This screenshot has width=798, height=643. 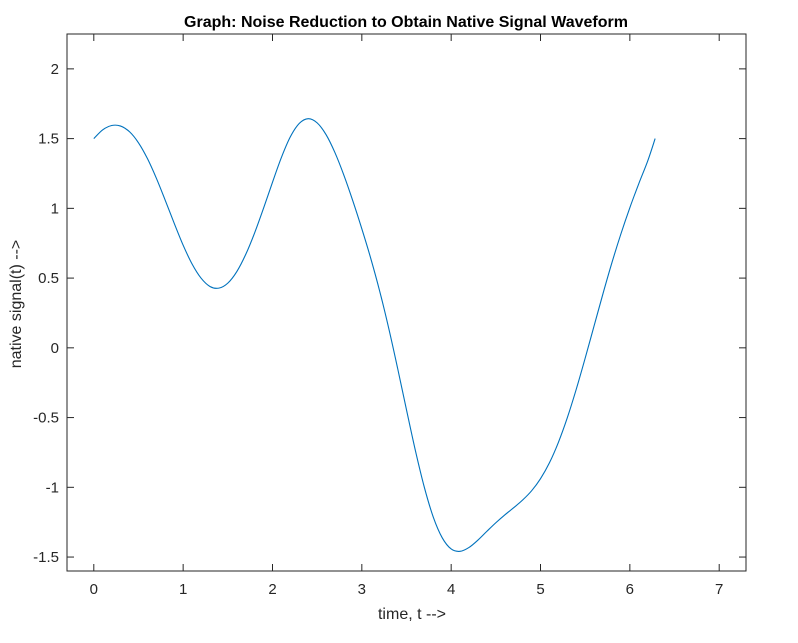 What do you see at coordinates (540, 589) in the screenshot?
I see `x-tick-label: 5` at bounding box center [540, 589].